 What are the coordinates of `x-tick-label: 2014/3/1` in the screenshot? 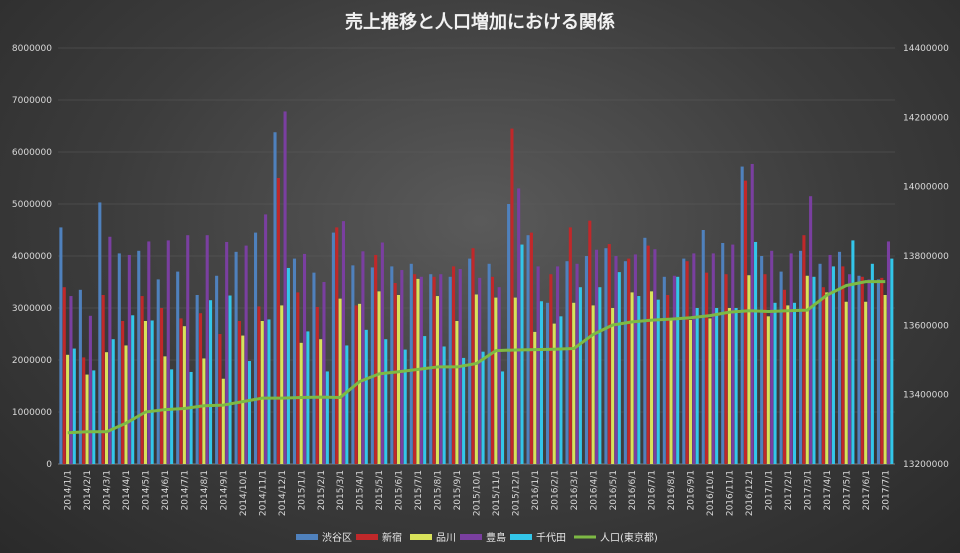 It's located at (108, 490).